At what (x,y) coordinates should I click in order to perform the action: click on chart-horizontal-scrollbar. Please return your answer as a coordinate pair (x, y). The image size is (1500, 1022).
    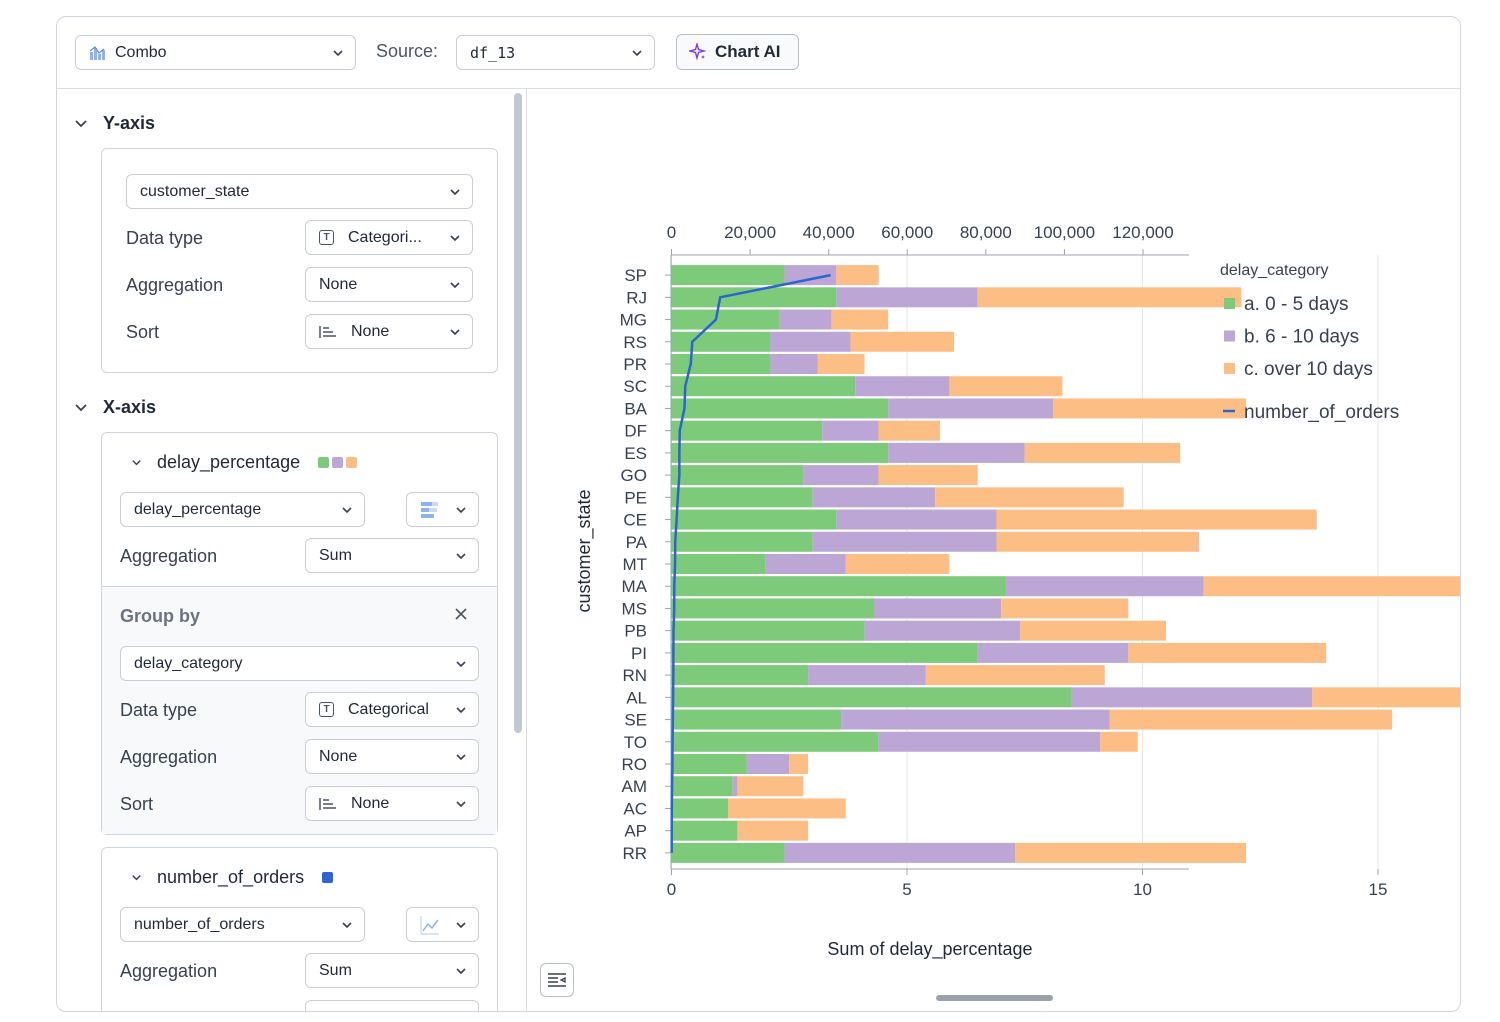
    Looking at the image, I should click on (994, 998).